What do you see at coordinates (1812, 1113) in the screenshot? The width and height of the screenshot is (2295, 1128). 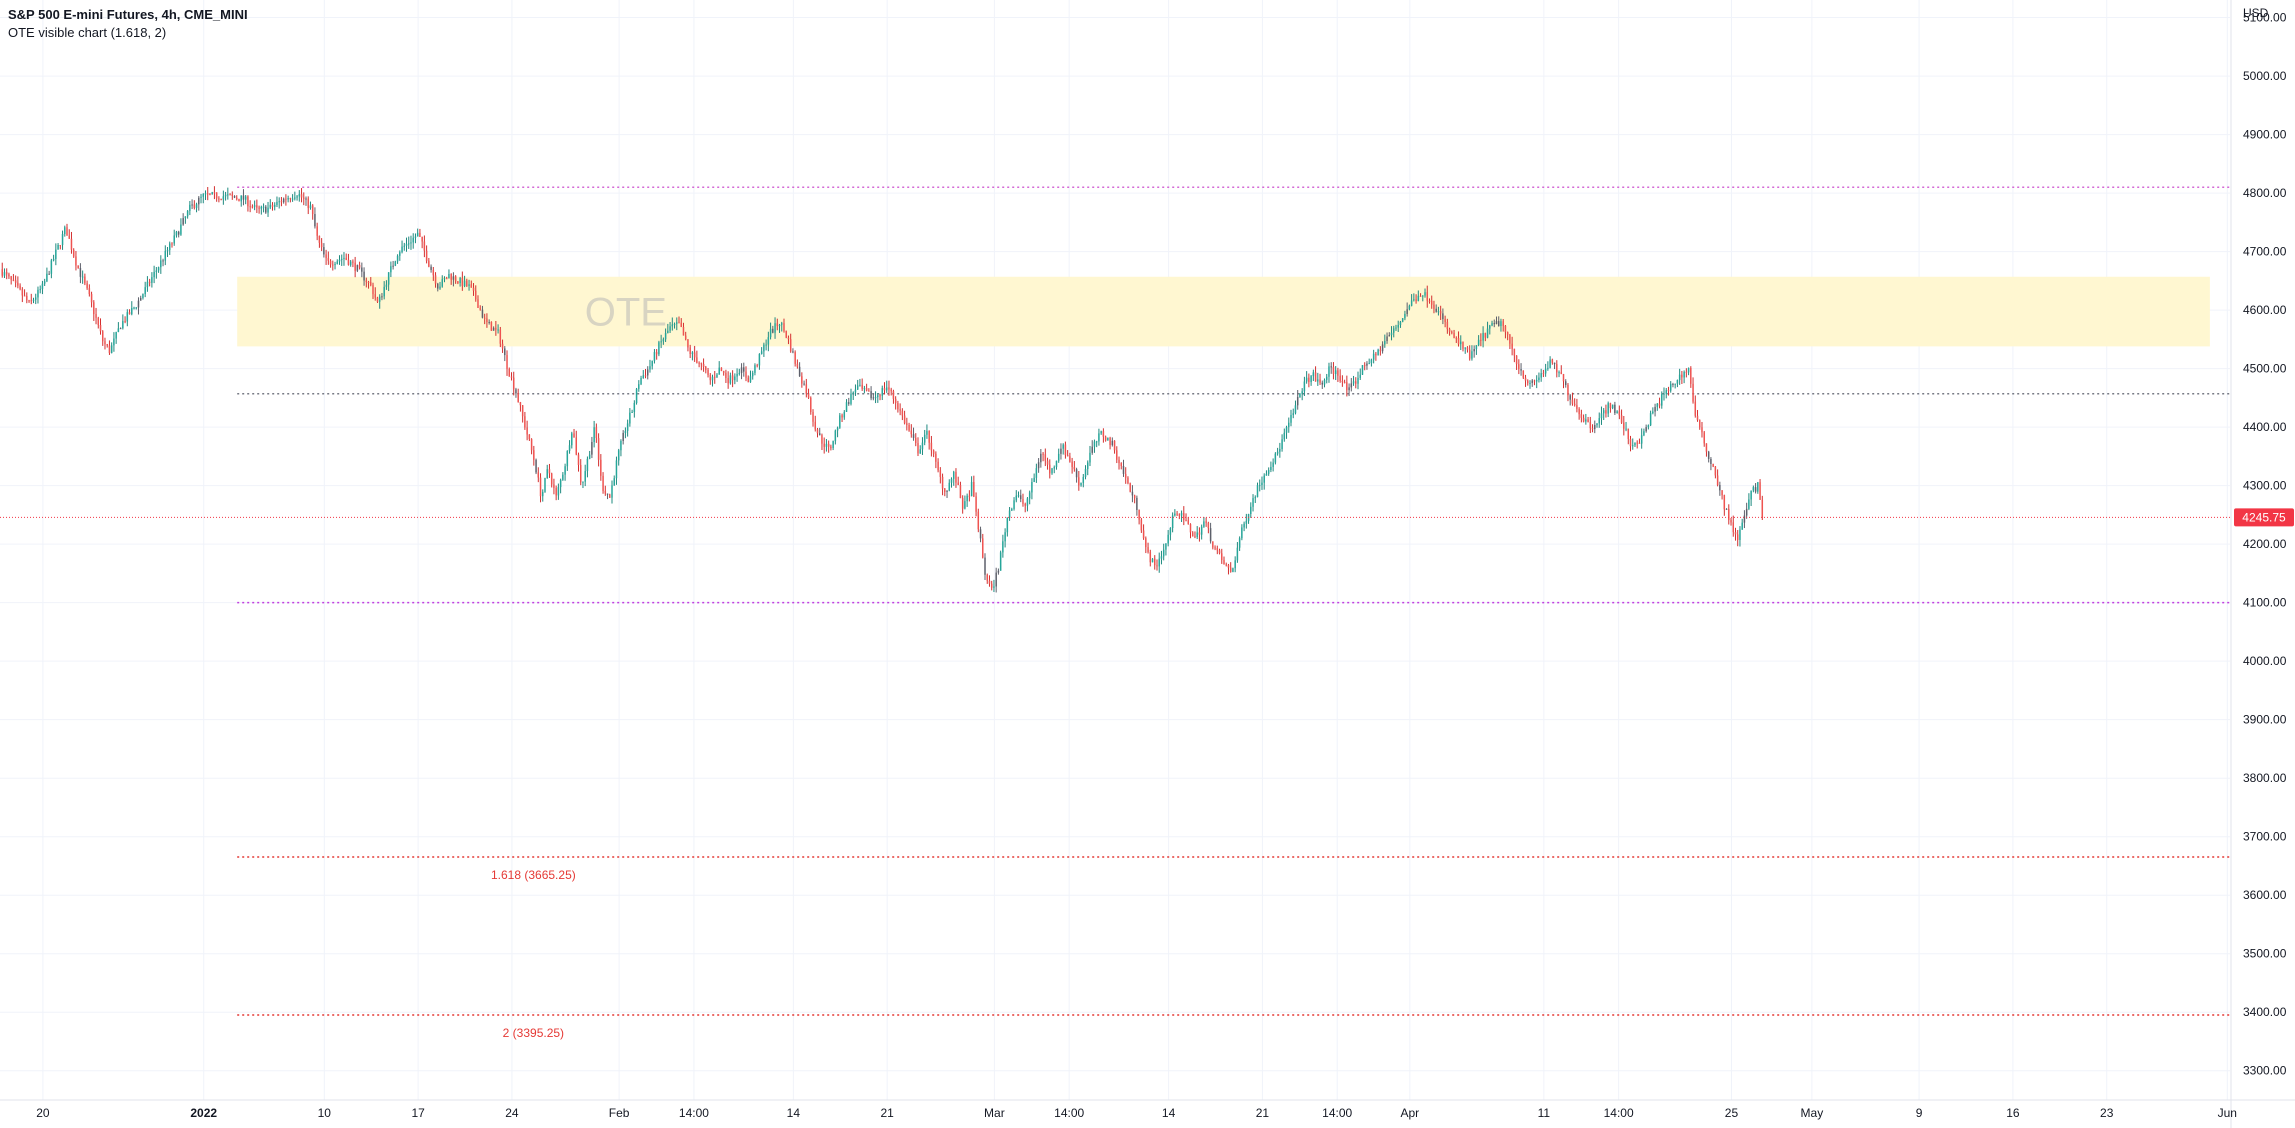 I see `x-tick-label: May` at bounding box center [1812, 1113].